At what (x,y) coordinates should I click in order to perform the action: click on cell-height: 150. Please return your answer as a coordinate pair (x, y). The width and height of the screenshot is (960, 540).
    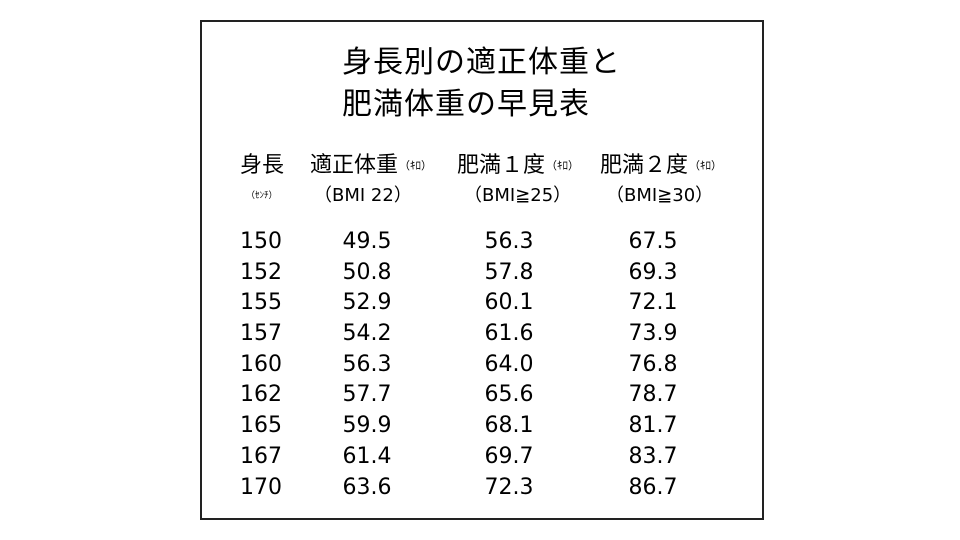
    Looking at the image, I should click on (261, 241).